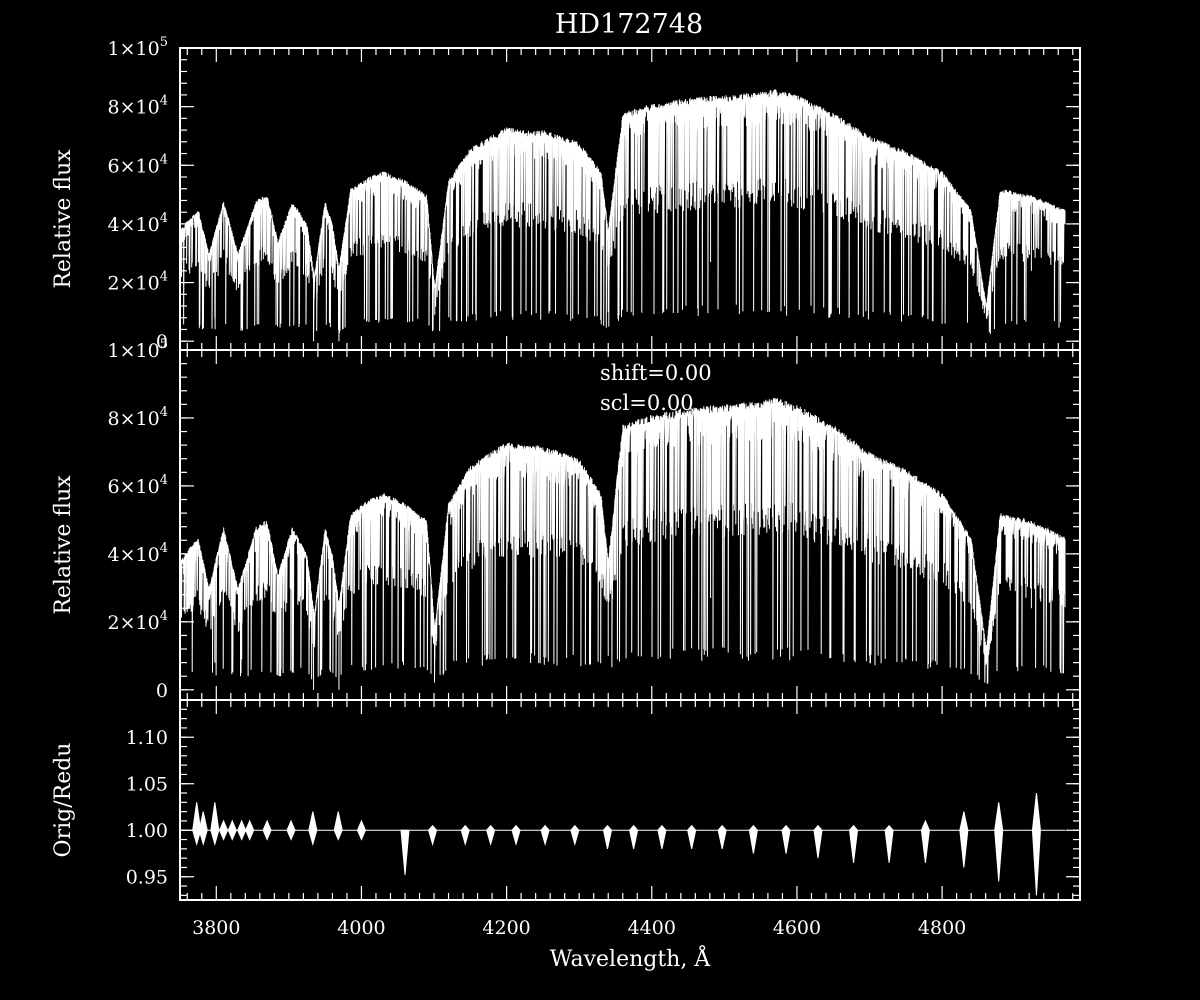 This screenshot has height=1000, width=1200. Describe the element at coordinates (216, 928) in the screenshot. I see `x-tick-label: 3800` at that location.